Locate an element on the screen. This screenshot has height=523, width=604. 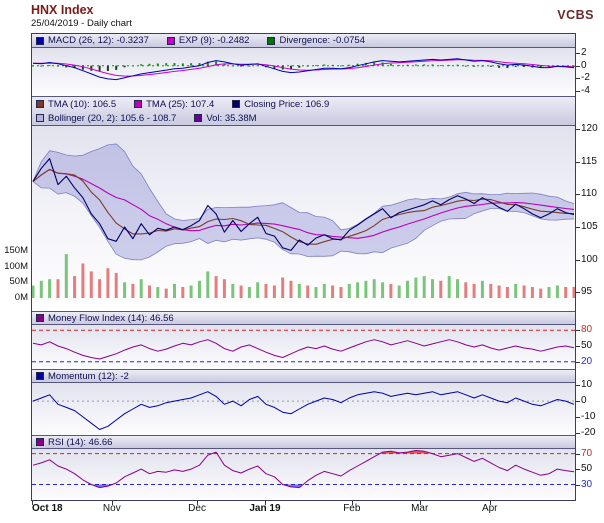
volume-legend-label: Vol: 35.38M is located at coordinates (231, 118).